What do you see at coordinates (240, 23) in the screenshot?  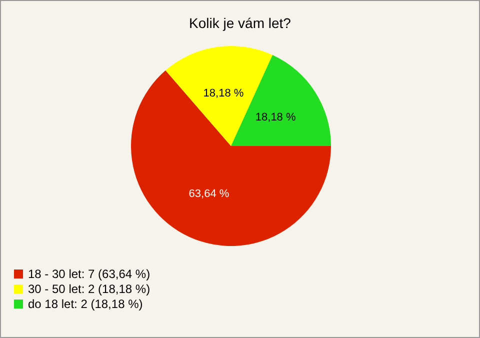 I see `chart-title: Kolik je vám let?` at bounding box center [240, 23].